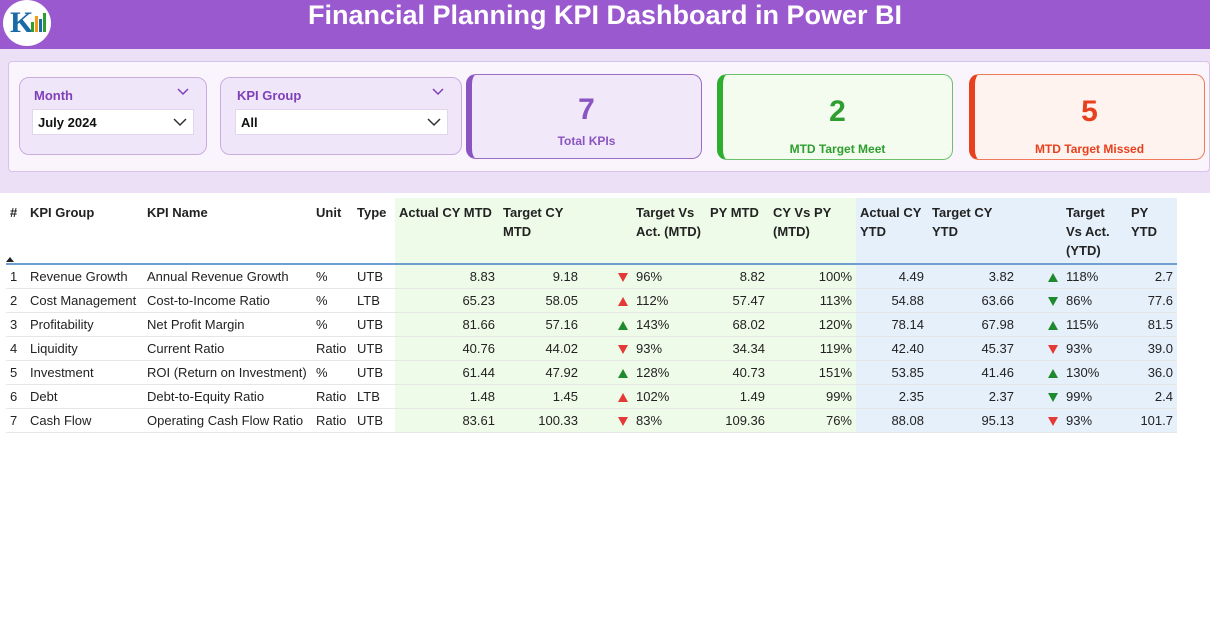 The height and width of the screenshot is (642, 1210). I want to click on table-cell-py-ytd: 2.7, so click(1152, 276).